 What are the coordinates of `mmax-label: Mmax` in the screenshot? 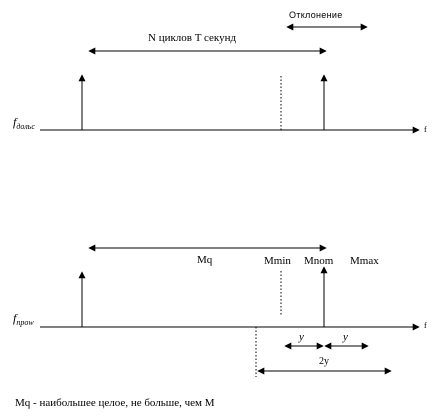 It's located at (364, 261).